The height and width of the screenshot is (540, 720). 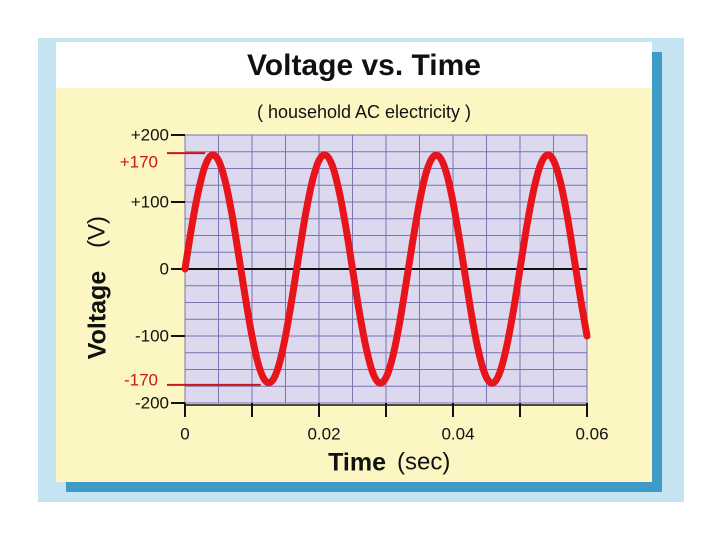 I want to click on x-tick-label: 0.04, so click(x=457, y=433).